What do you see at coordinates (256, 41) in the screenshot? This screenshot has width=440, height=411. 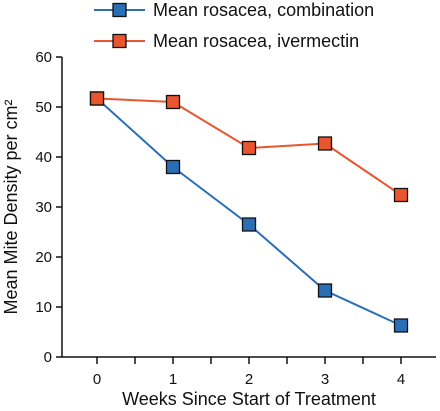 I see `legend-label: Mean rosacea, ivermectin` at bounding box center [256, 41].